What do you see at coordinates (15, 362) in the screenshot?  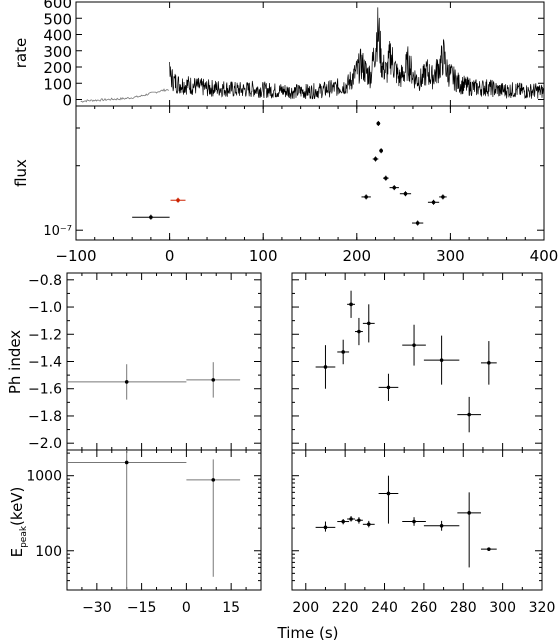 I see `index-ylabel: Ph index` at bounding box center [15, 362].